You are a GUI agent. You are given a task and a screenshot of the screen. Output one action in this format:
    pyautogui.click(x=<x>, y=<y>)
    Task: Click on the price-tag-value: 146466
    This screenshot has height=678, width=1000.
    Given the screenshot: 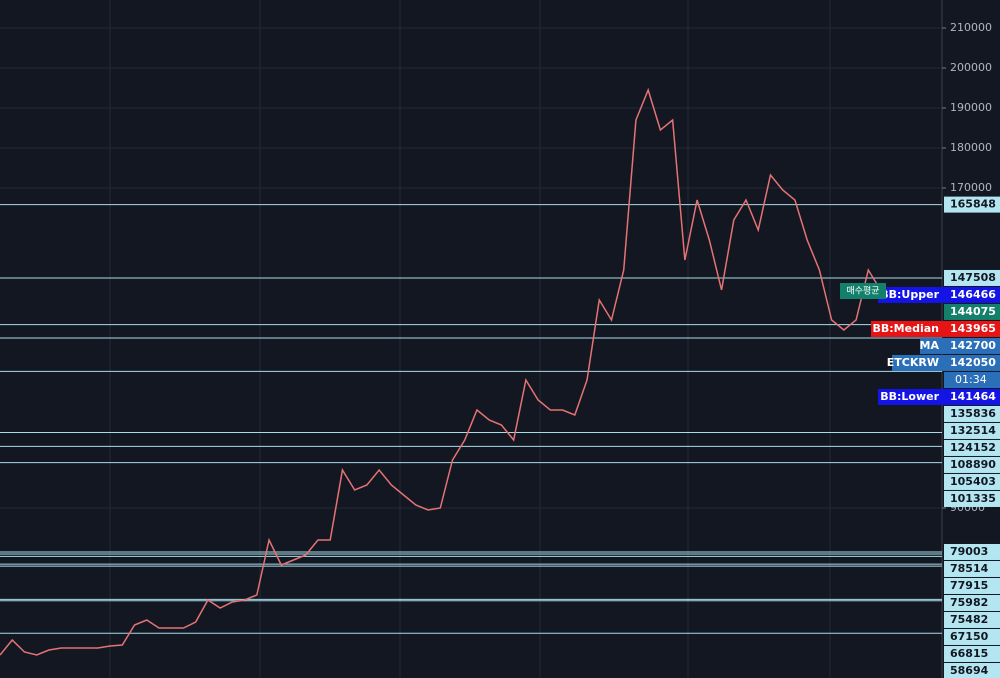 What is the action you would take?
    pyautogui.click(x=973, y=294)
    